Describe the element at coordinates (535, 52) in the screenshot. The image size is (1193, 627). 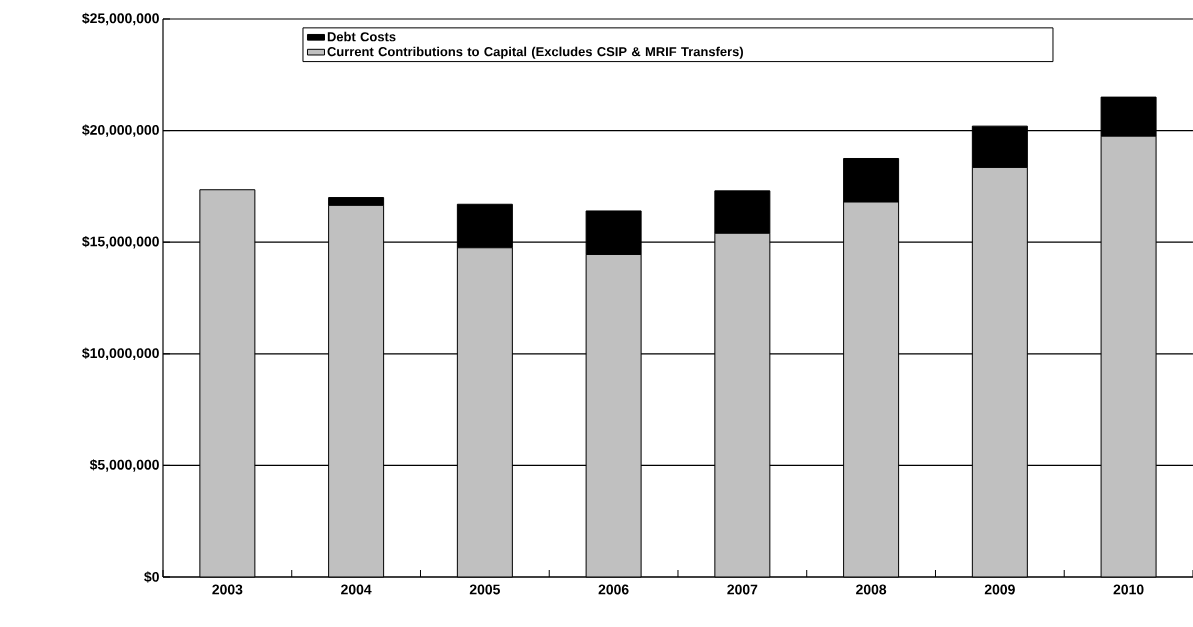
I see `legend-label: Current Contributions to Capital (Excludes CSIP & MRIF Transfers)` at that location.